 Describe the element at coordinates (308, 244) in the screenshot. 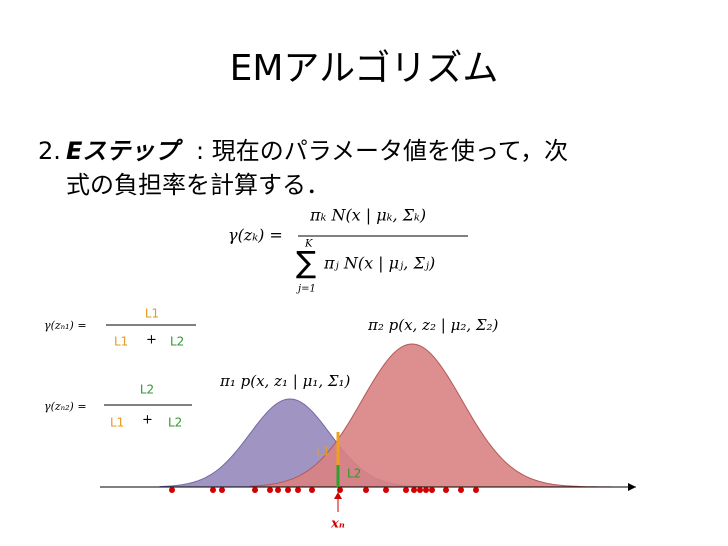

I see `sum-top: K` at that location.